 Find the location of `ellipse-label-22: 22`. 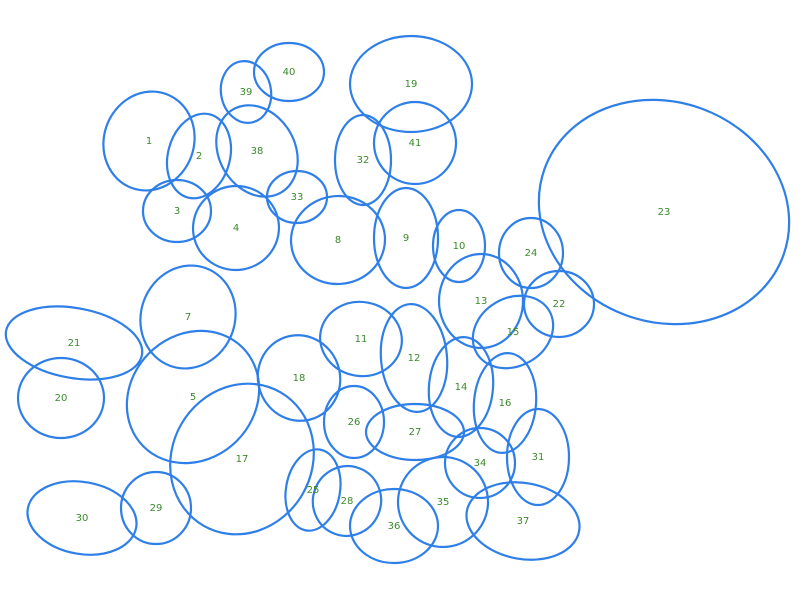

ellipse-label-22: 22 is located at coordinates (559, 304).